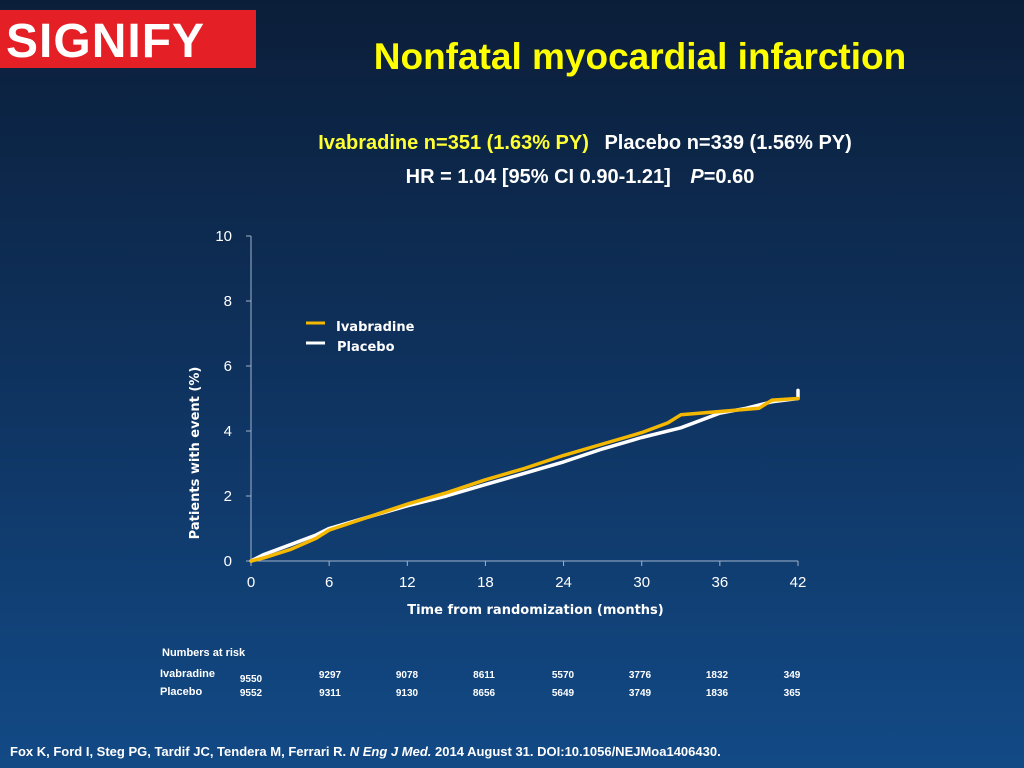 This screenshot has height=768, width=1024. What do you see at coordinates (204, 653) in the screenshot?
I see `risk-table-title: Numbers at risk` at bounding box center [204, 653].